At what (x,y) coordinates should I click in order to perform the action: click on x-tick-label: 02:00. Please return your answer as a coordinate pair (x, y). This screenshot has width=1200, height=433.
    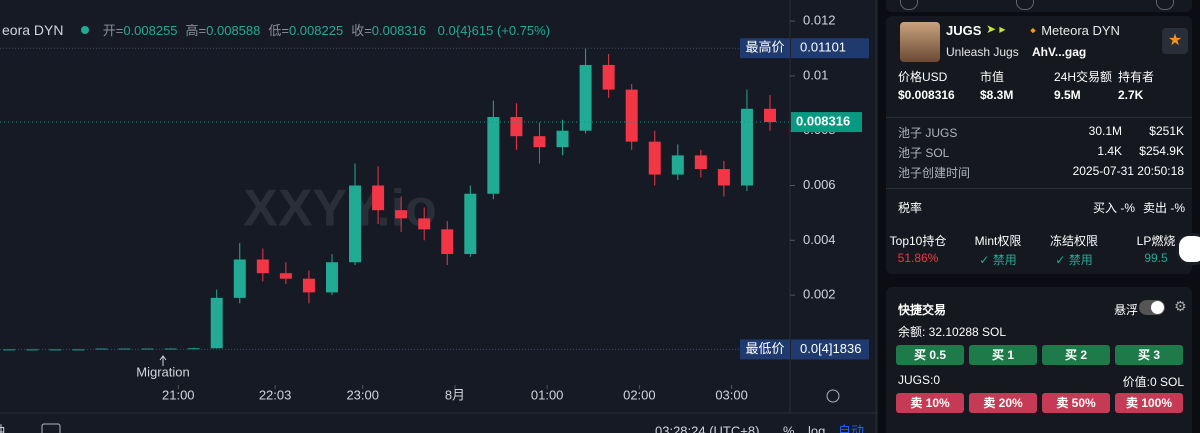
    Looking at the image, I should click on (639, 394).